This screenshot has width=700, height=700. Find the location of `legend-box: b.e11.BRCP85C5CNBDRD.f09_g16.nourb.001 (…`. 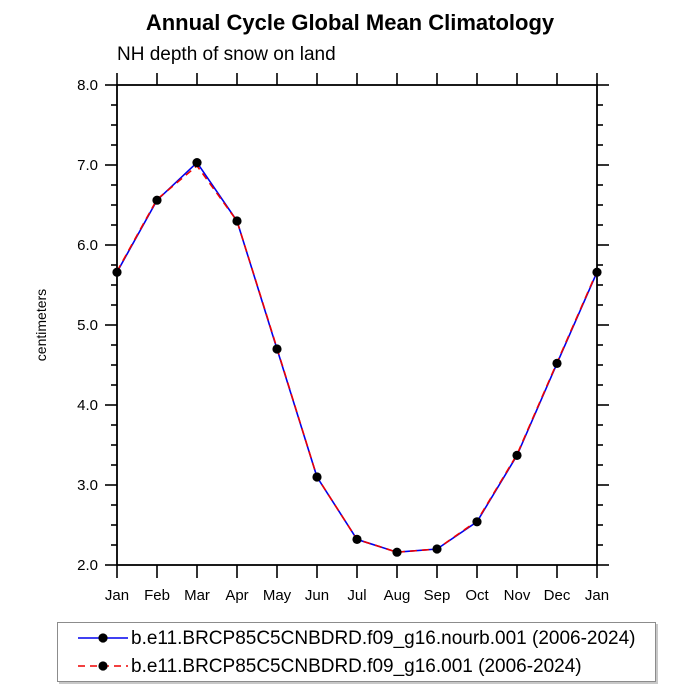

legend-box: b.e11.BRCP85C5CNBDRD.f09_g16.nourb.001 (… is located at coordinates (356, 652).